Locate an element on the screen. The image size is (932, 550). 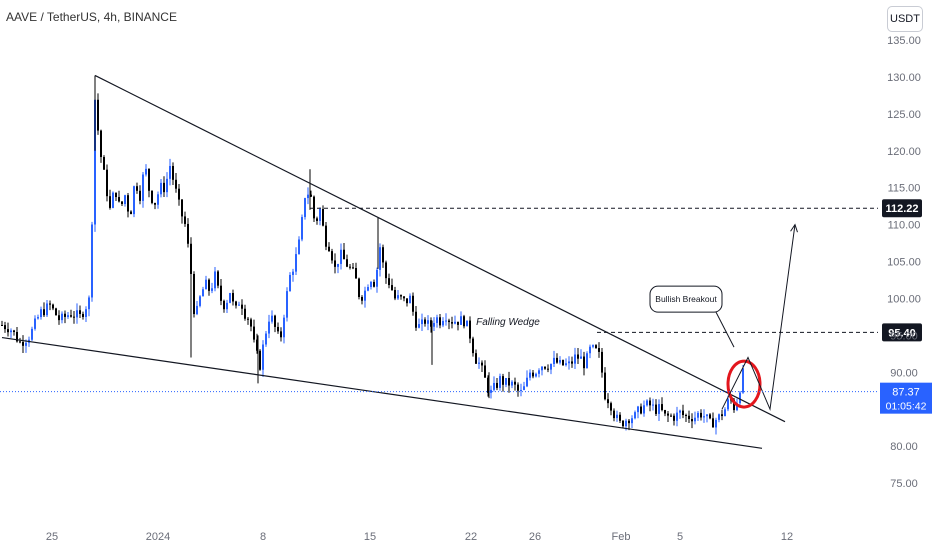
time-tick-label: 12 is located at coordinates (787, 537).